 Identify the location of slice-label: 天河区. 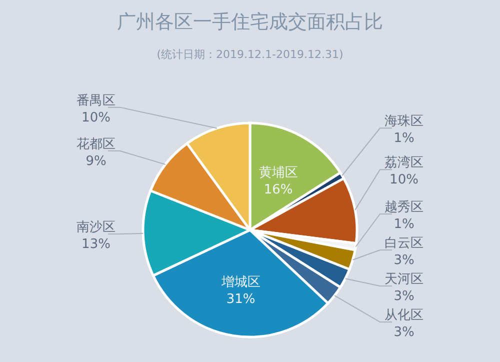
(404, 279).